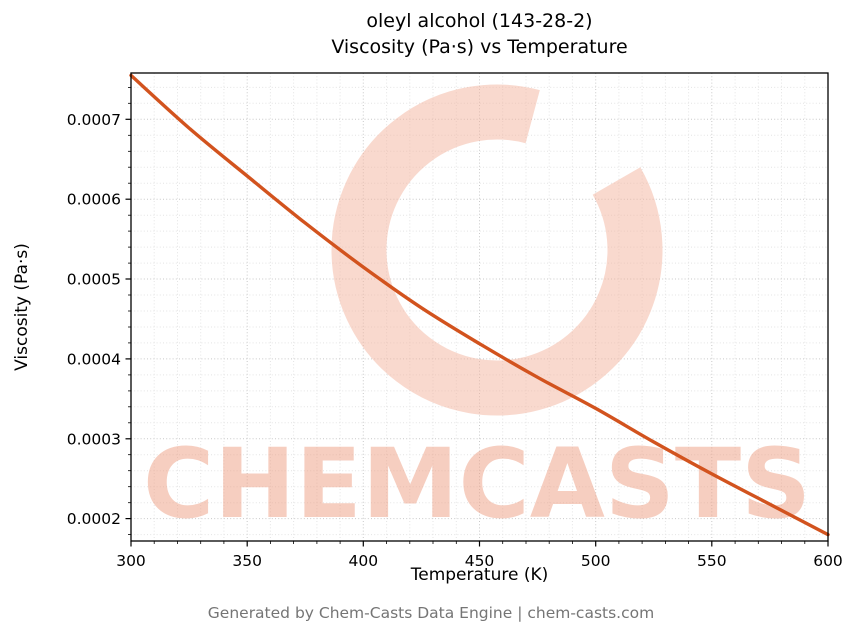  I want to click on x-tick-label: 450, so click(480, 561).